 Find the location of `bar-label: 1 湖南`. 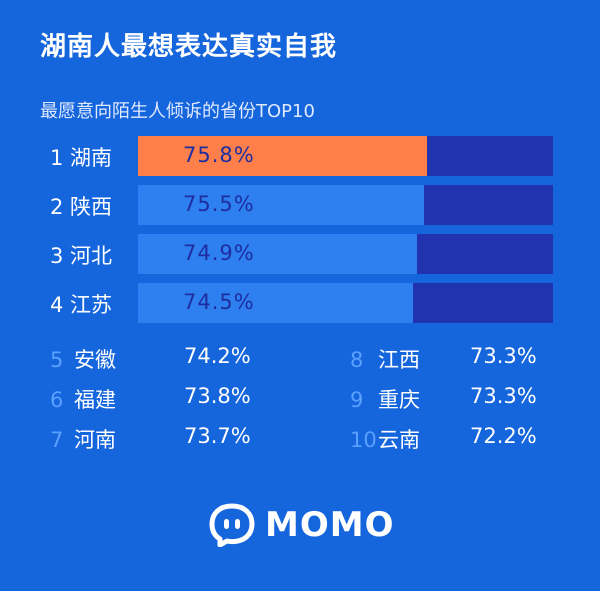

bar-label: 1 湖南 is located at coordinates (81, 158).